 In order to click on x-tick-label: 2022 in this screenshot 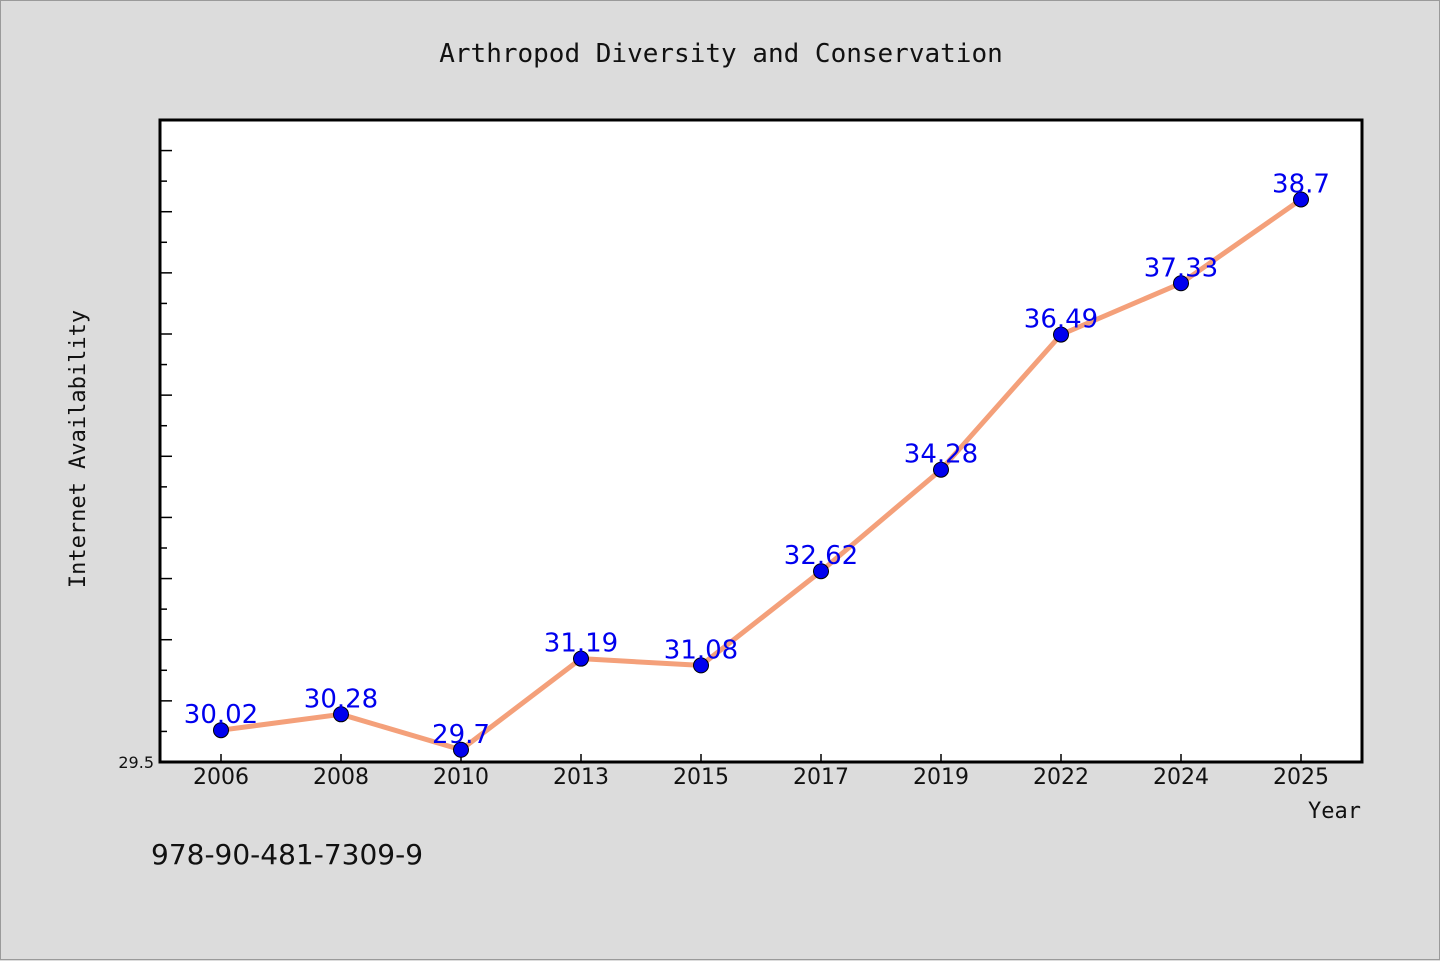, I will do `click(1061, 777)`.